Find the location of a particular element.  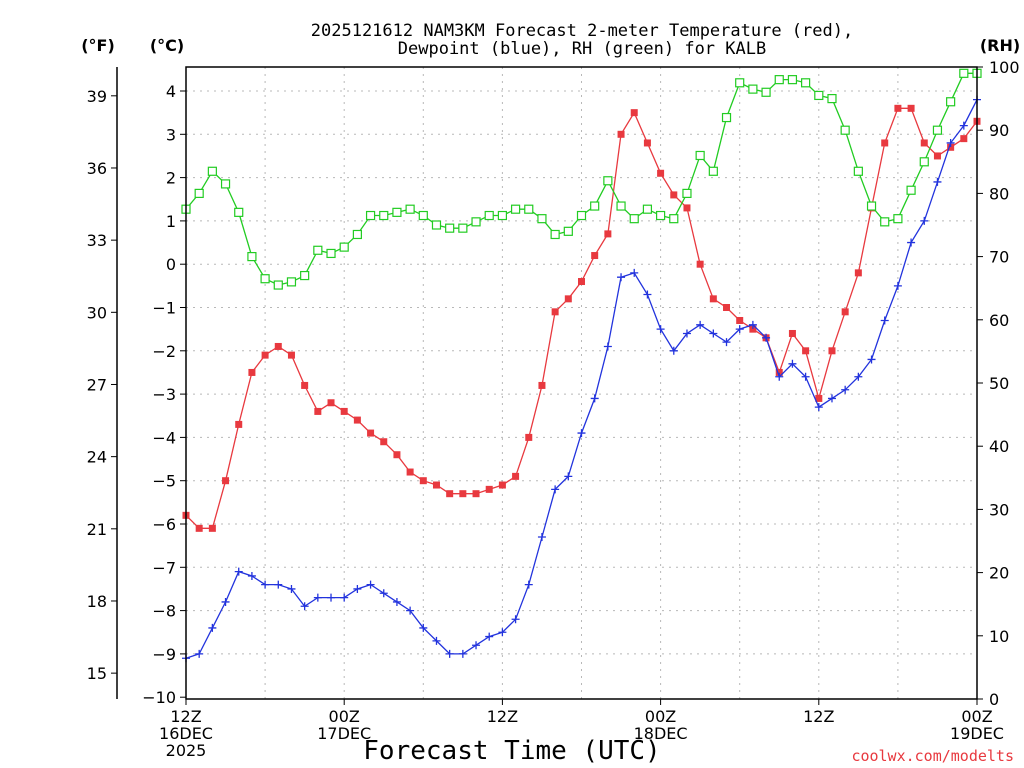

time-tick-label: 17DEC is located at coordinates (344, 733).